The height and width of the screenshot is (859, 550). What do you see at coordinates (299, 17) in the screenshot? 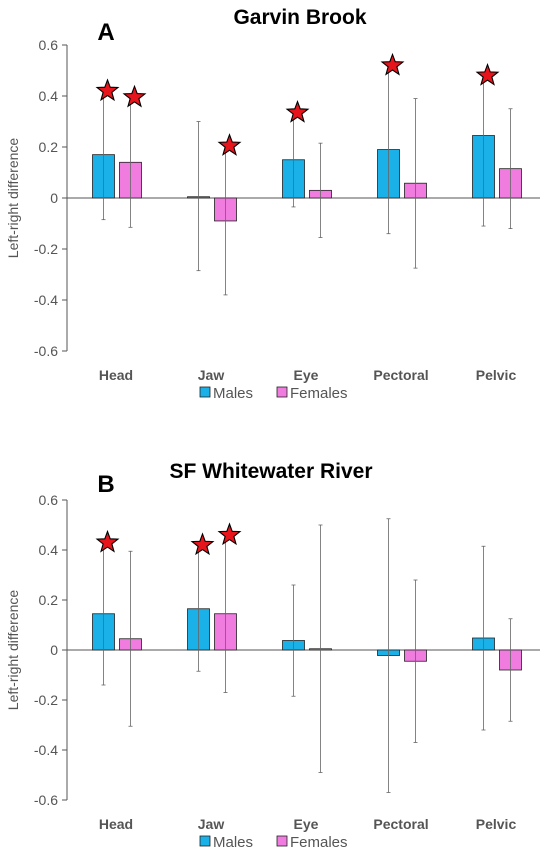
I see `chart-title: Garvin Brook` at bounding box center [299, 17].